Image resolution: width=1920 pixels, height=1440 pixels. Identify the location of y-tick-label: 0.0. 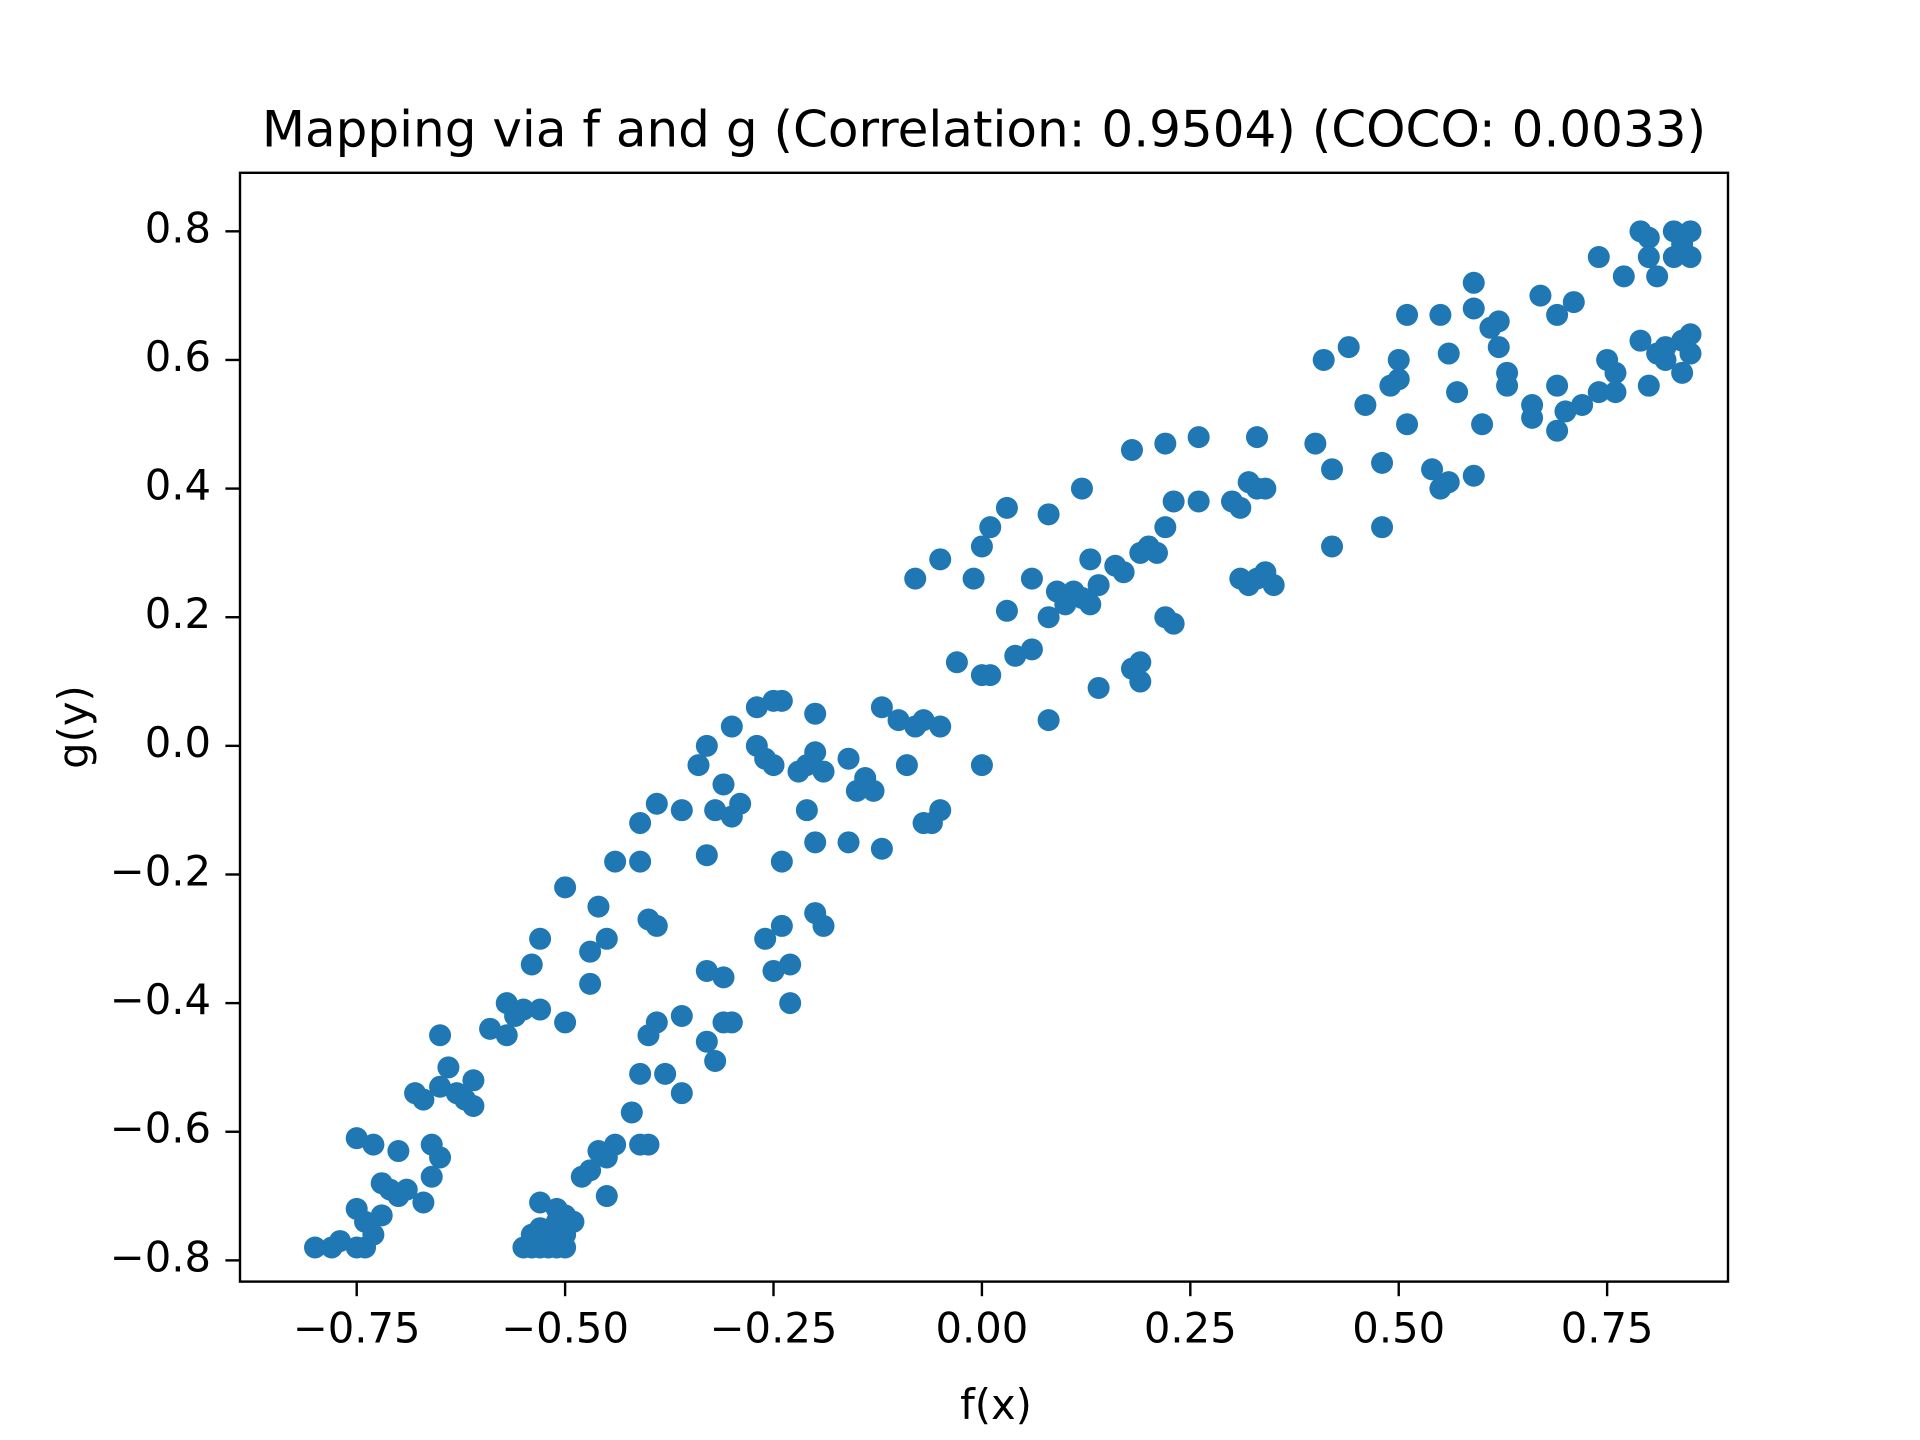
(178, 742).